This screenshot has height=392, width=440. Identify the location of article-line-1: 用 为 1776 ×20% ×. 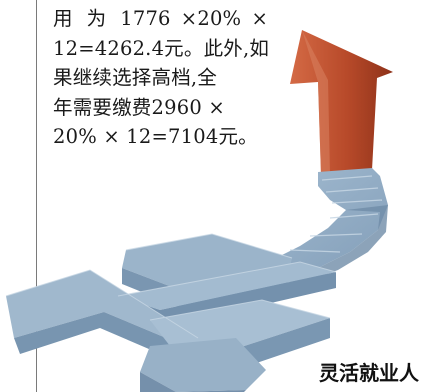
(160, 18).